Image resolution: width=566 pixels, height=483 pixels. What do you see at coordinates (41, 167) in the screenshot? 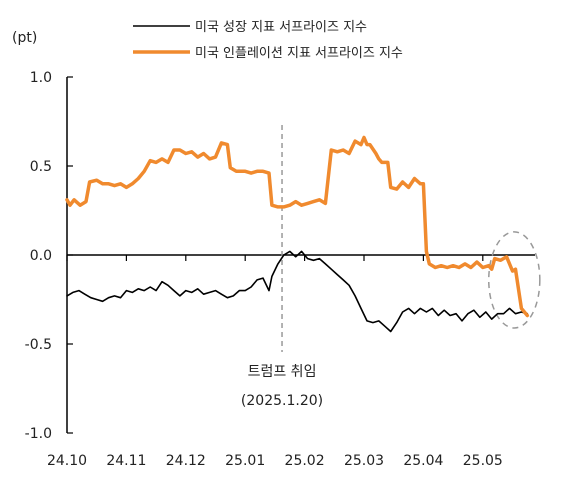
I see `y-tick-label: 0.5` at bounding box center [41, 167].